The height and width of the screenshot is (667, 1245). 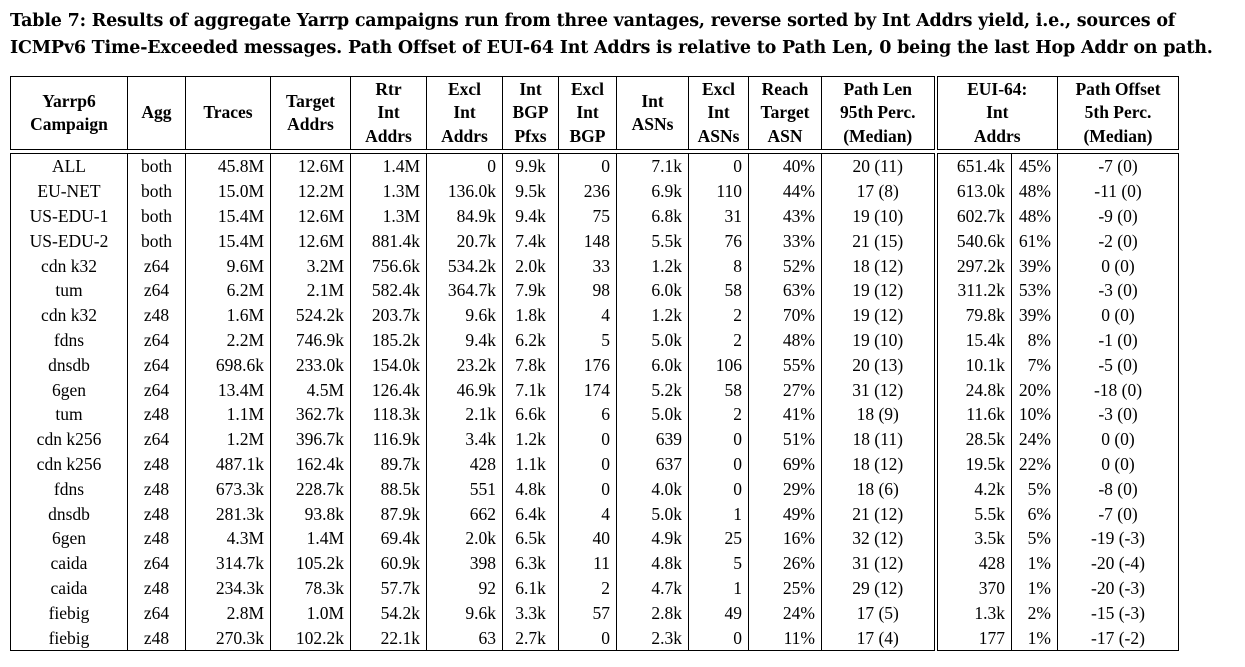 I want to click on header-cell: Excl Int Addrs, so click(x=464, y=113).